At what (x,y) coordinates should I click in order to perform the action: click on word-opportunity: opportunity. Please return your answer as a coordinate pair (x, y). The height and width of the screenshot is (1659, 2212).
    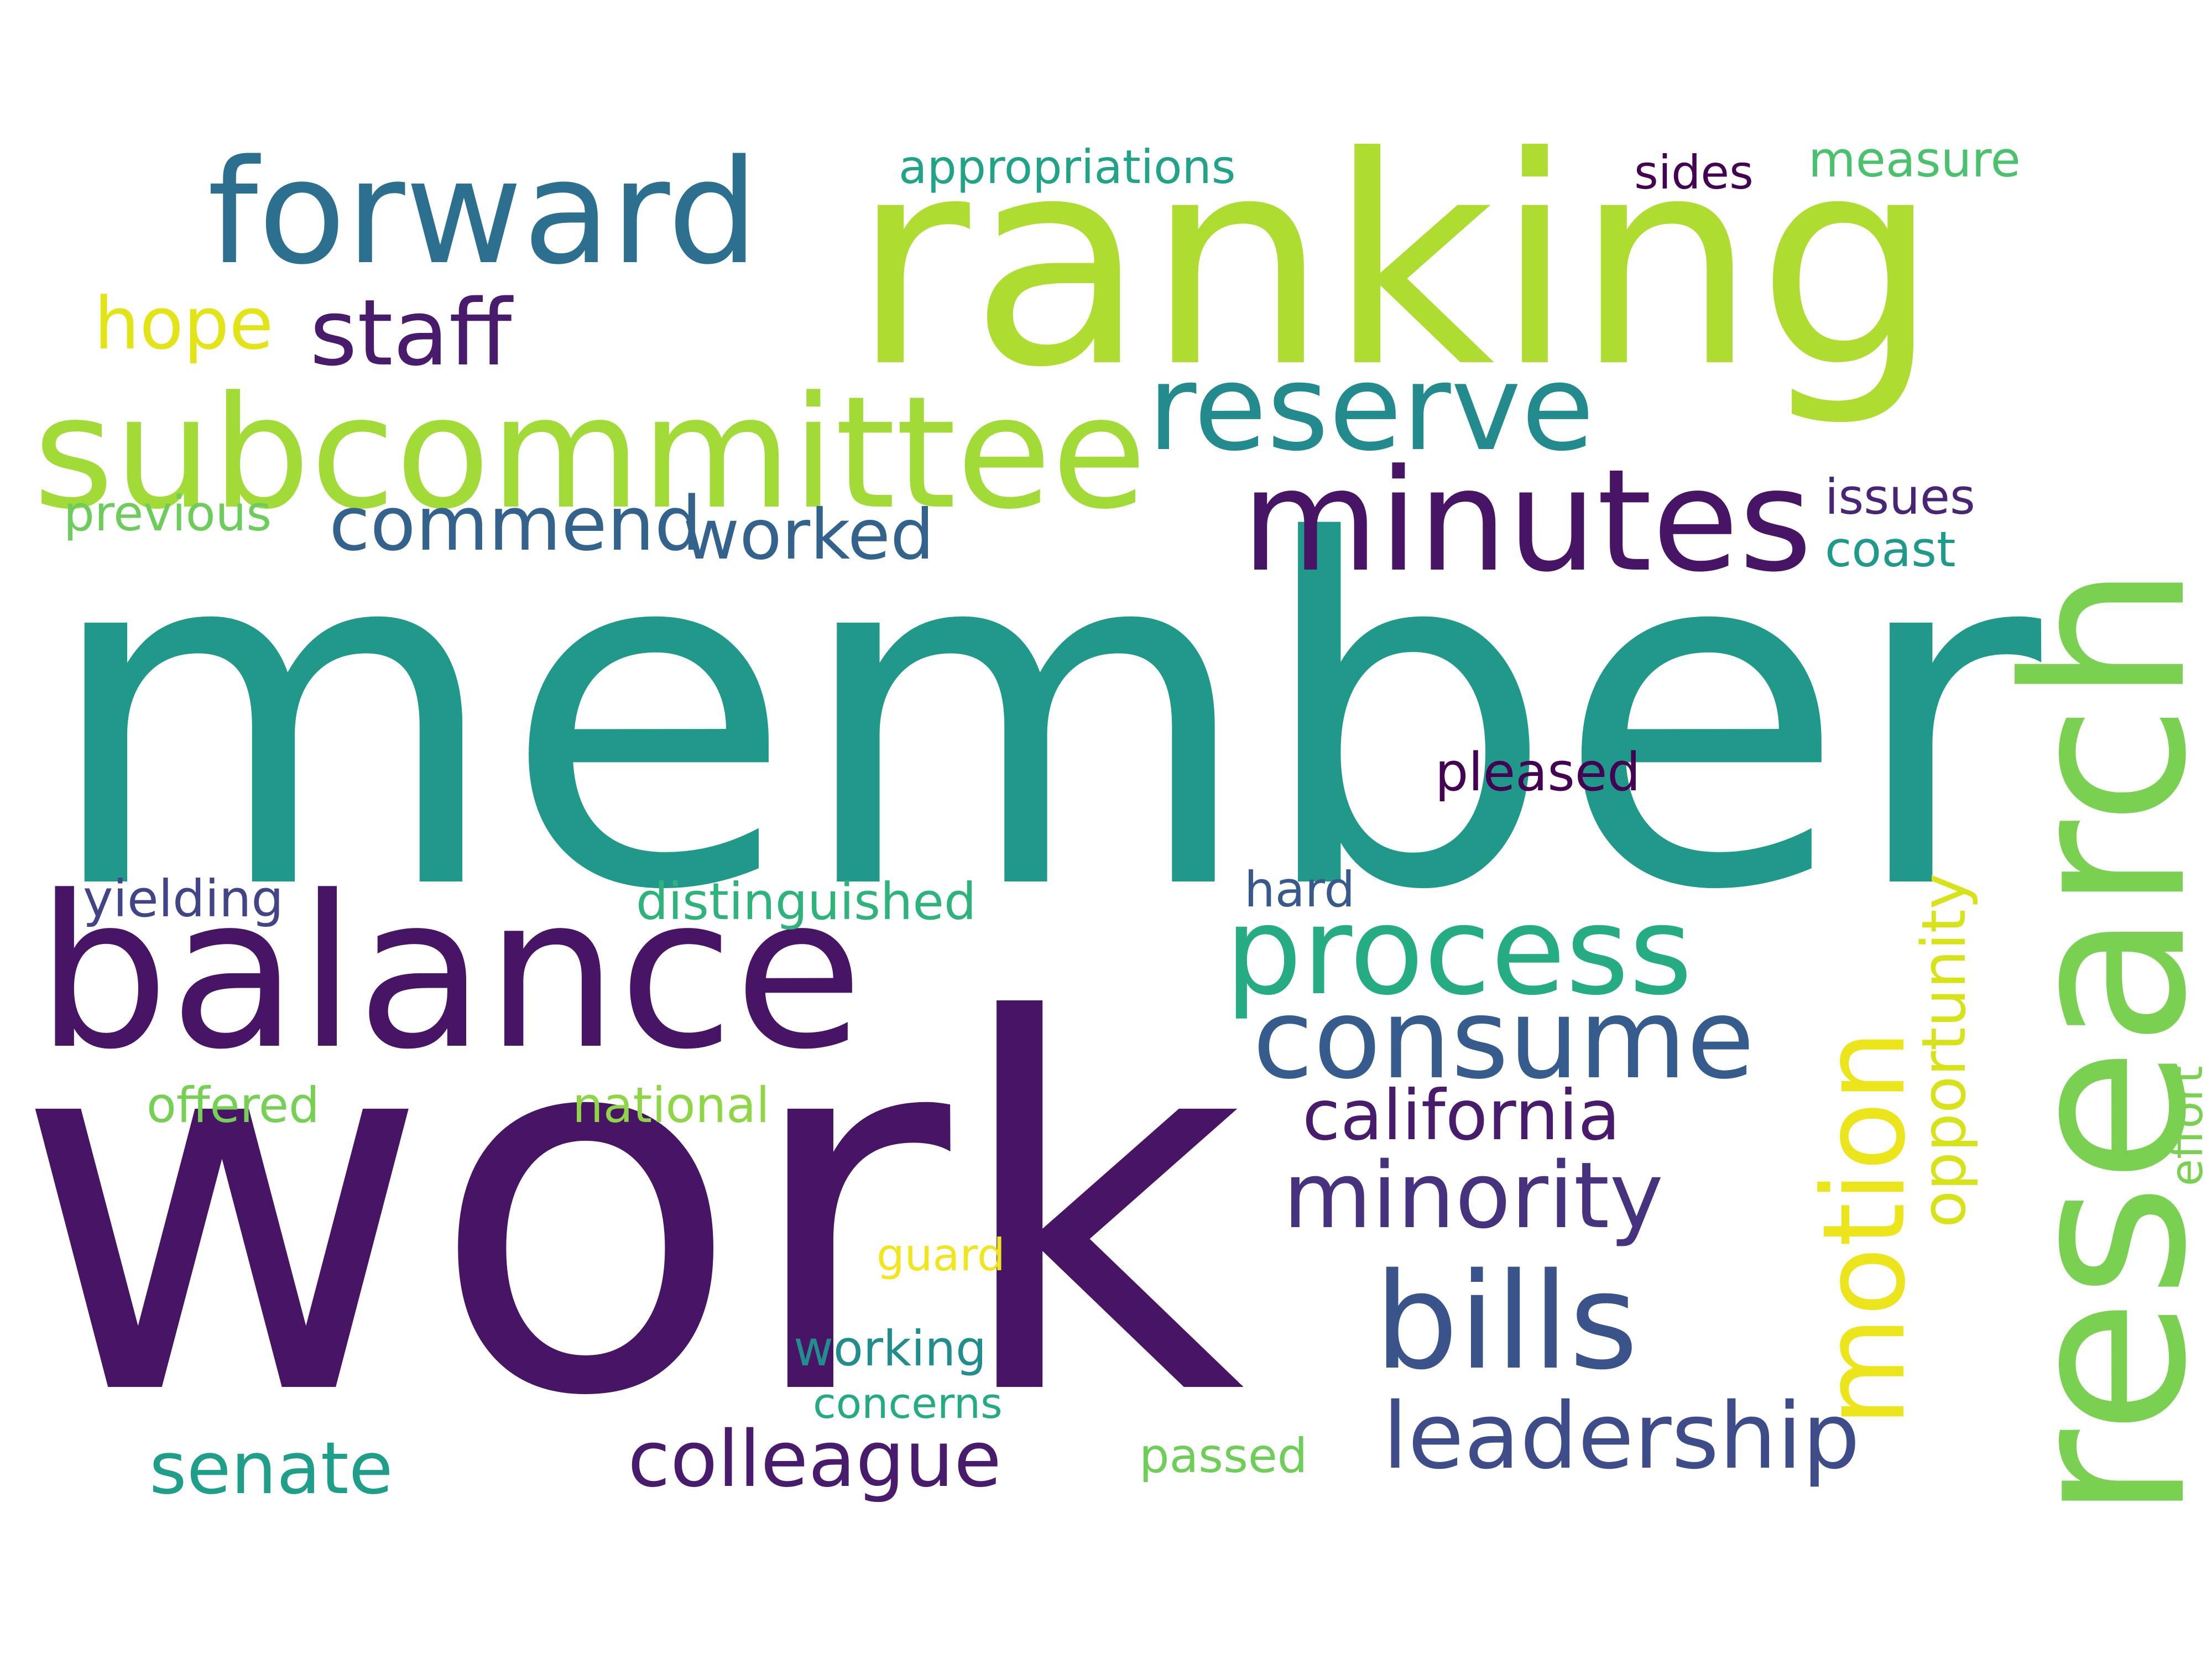
    Looking at the image, I should click on (1944, 1050).